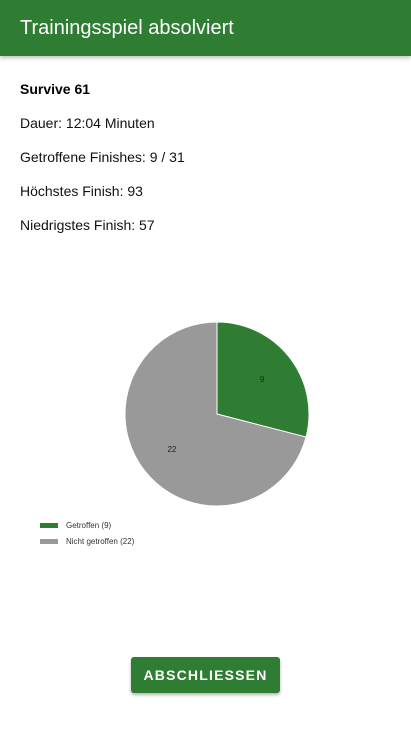  What do you see at coordinates (102, 157) in the screenshot?
I see `finishes-hit-text: Getroffene Finishes: 9 / 31` at bounding box center [102, 157].